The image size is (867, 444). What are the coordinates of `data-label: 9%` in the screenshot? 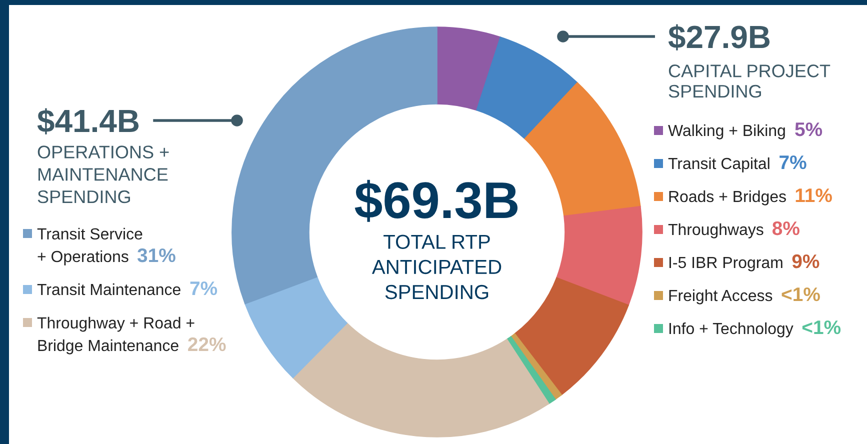 It's located at (806, 261).